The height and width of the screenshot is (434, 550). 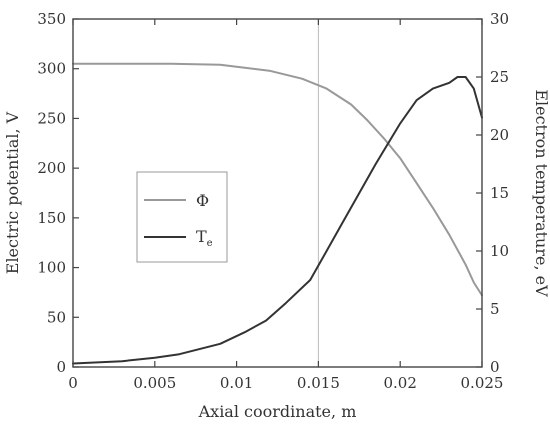 What do you see at coordinates (51, 168) in the screenshot?
I see `y-left-tick-label: 200` at bounding box center [51, 168].